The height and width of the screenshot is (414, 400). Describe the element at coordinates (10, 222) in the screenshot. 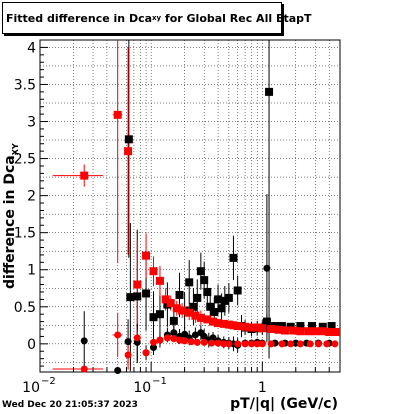

I see `y-axis-label-main: difference in Dca` at that location.